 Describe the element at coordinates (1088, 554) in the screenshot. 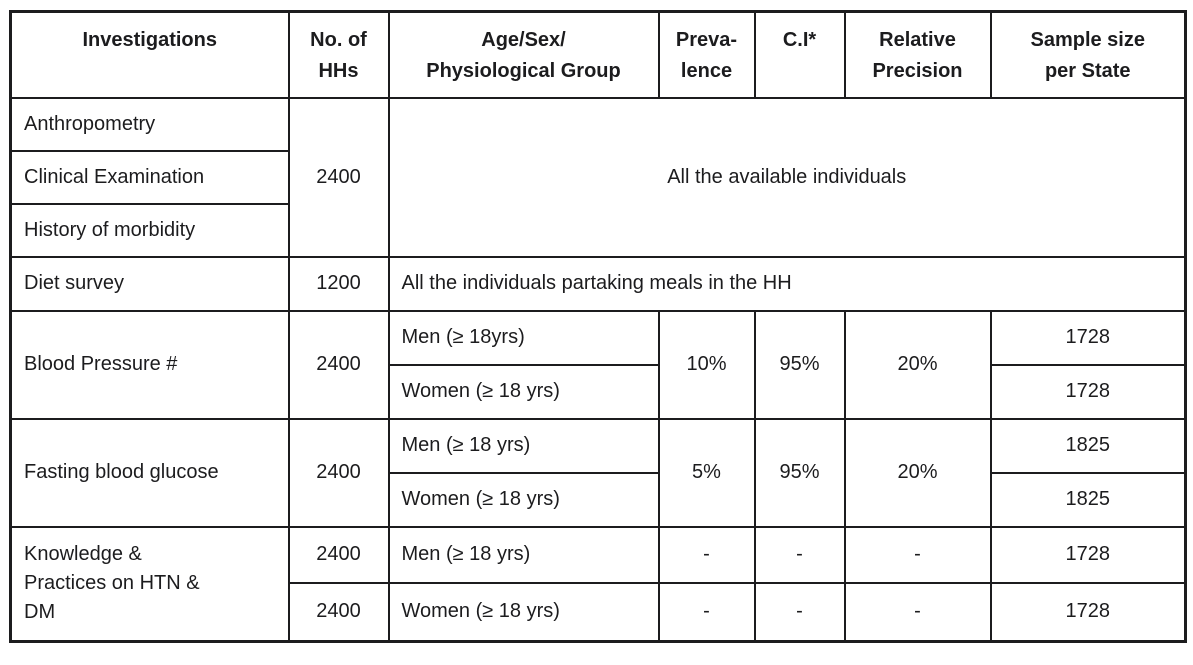

I see `cell-kp-men-sample: 1728` at that location.